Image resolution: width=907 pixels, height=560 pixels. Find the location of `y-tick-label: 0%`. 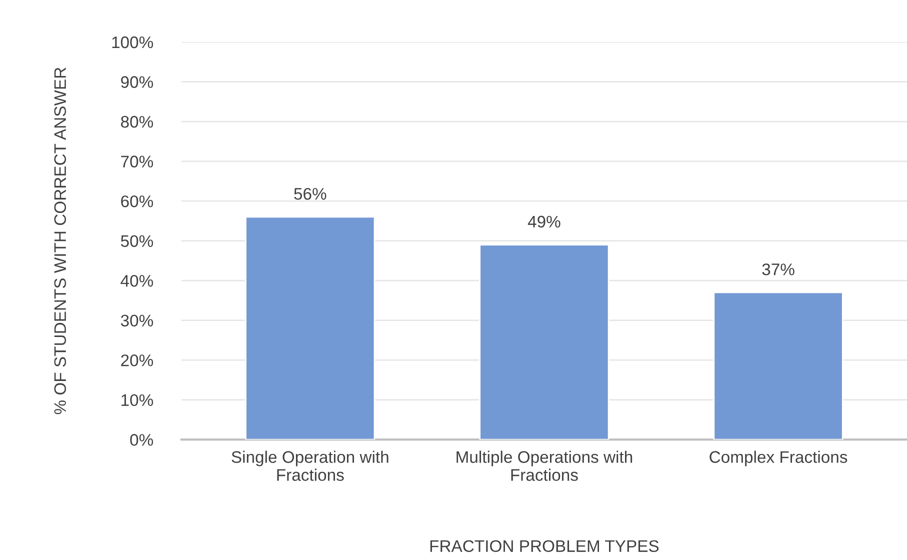

y-tick-label: 0% is located at coordinates (142, 440).